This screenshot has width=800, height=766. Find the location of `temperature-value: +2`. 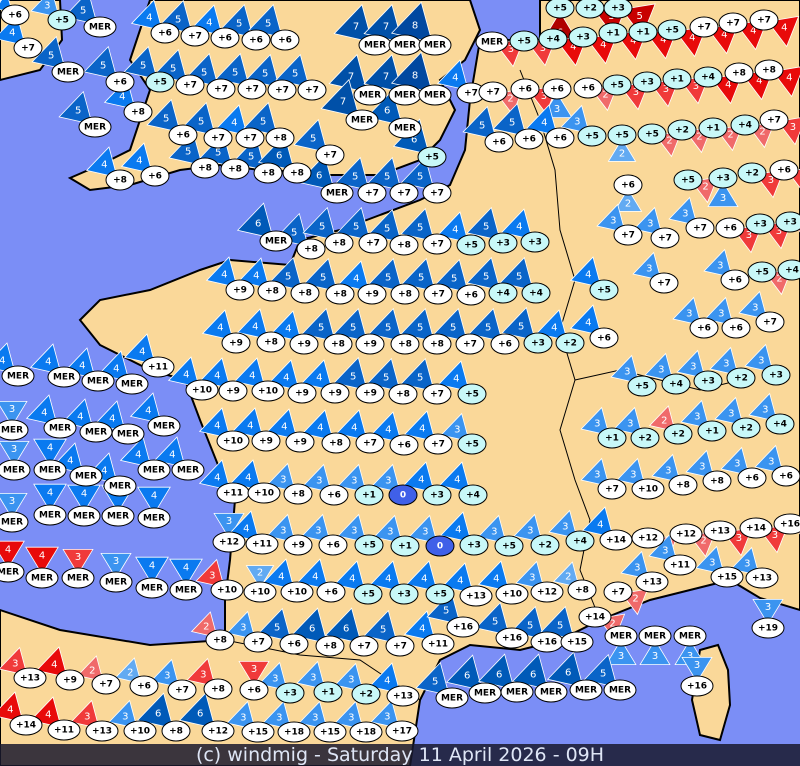

temperature-value: +2 is located at coordinates (678, 435).